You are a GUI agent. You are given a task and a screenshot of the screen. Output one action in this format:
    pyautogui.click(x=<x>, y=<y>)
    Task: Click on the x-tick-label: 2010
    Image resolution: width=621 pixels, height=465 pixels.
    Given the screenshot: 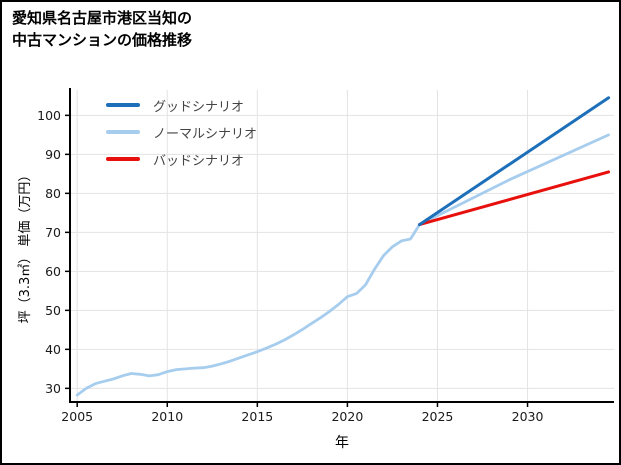 What is the action you would take?
    pyautogui.click(x=167, y=416)
    